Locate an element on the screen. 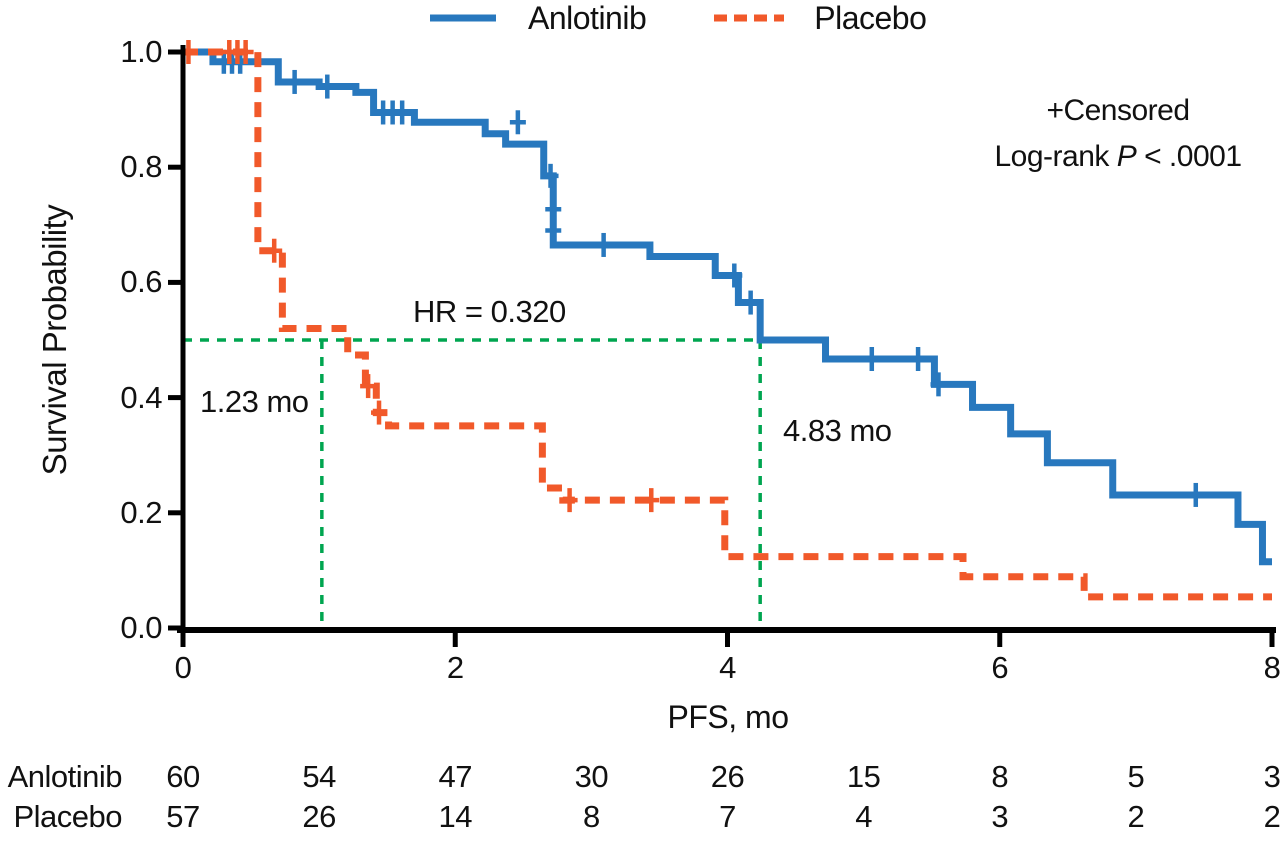 This screenshot has height=844, width=1280. legend-label-placebo: Placebo is located at coordinates (870, 18).